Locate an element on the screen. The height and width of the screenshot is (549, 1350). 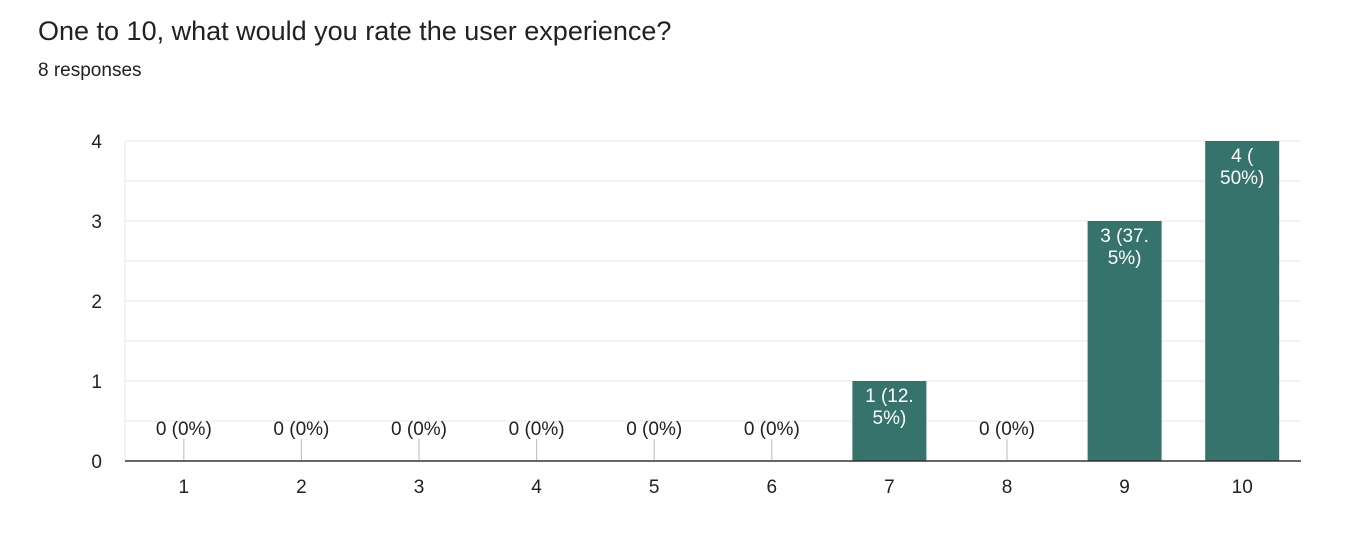
y-tick-label: 2 is located at coordinates (96, 302).